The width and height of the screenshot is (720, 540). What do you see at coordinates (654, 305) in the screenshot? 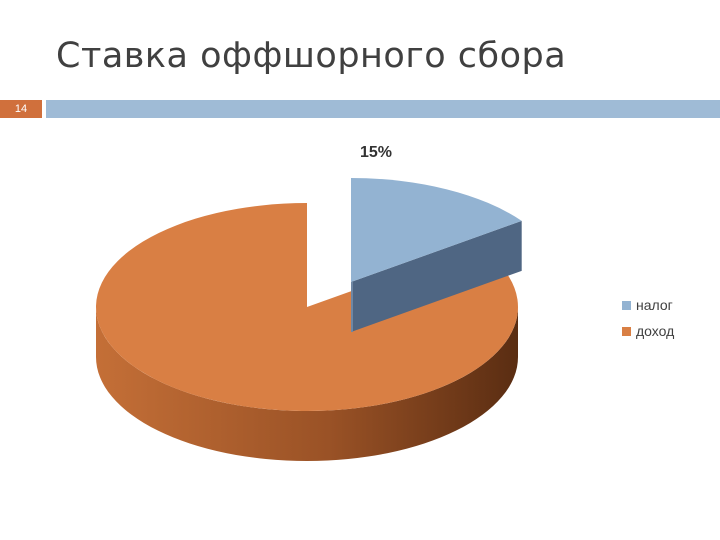
I see `legend-label-налог: налог` at bounding box center [654, 305].